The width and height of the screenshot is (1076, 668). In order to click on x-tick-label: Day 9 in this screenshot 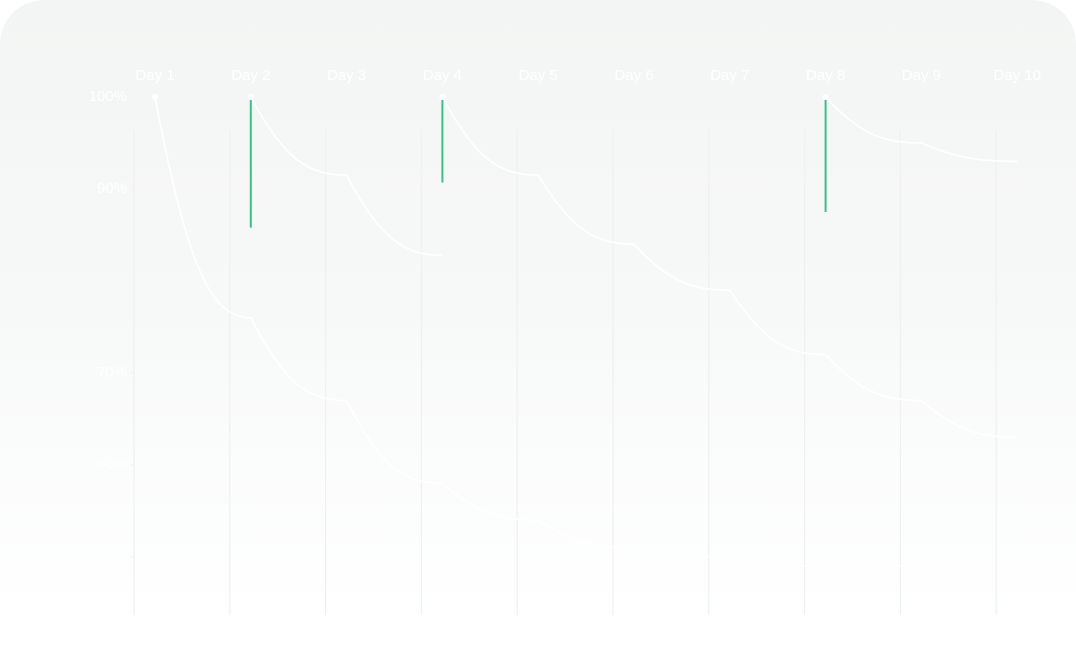, I will do `click(921, 75)`.